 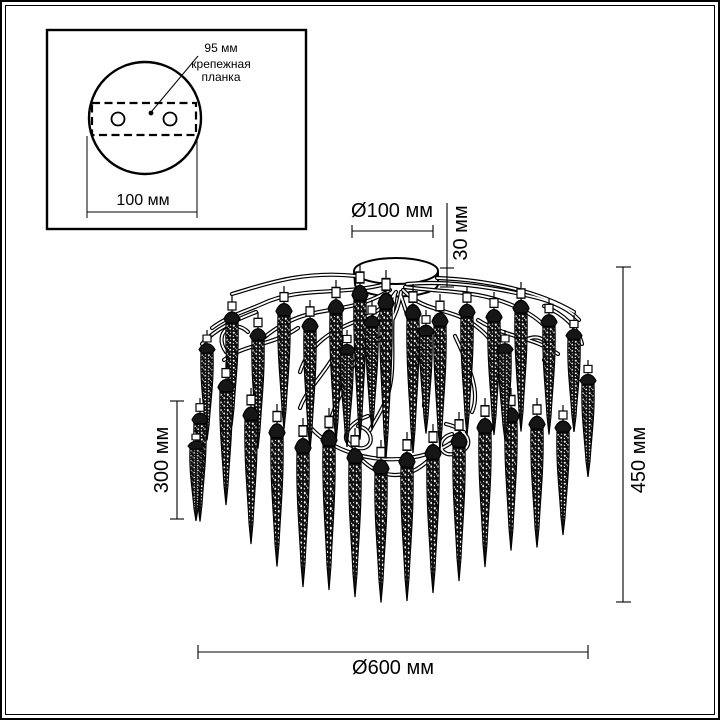 I want to click on mounting-circle, so click(x=145, y=118).